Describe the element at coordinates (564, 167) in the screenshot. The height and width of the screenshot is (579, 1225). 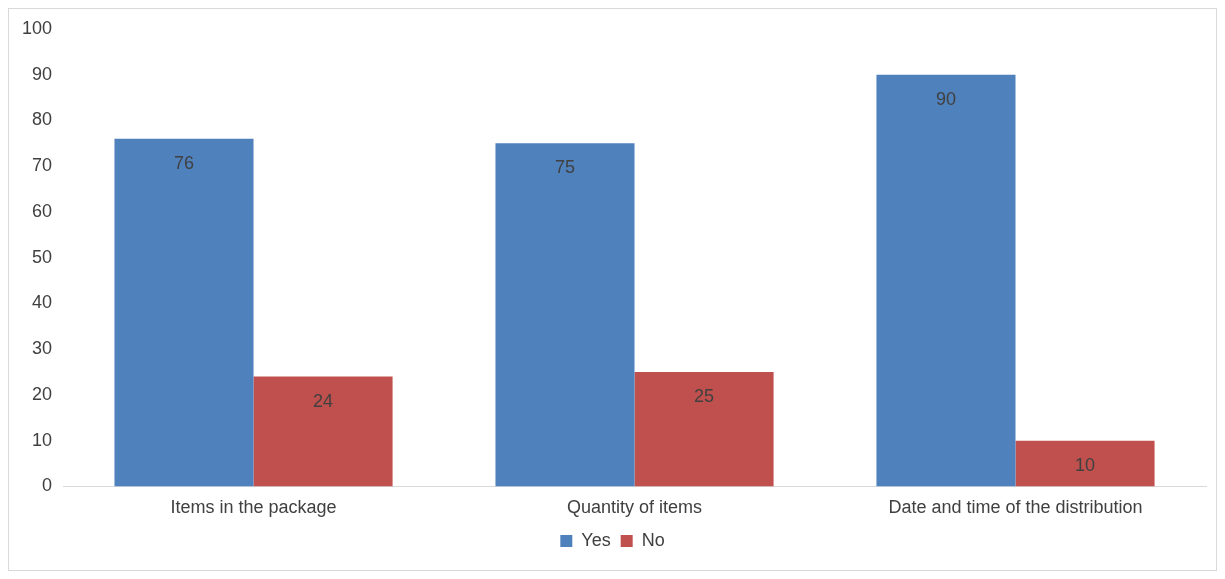
I see `data-label: 75` at that location.